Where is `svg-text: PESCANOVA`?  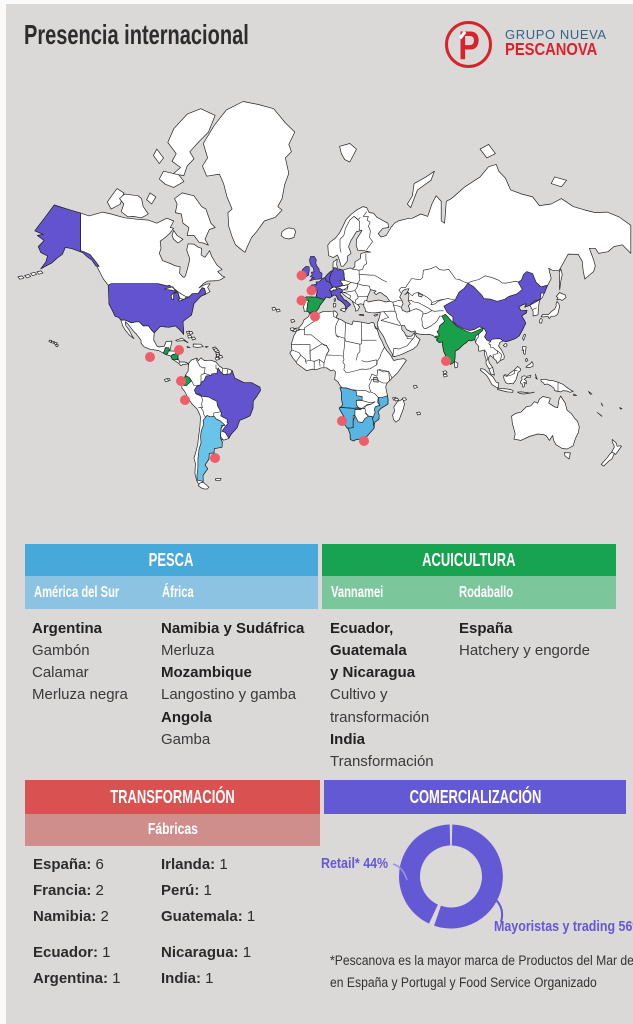
svg-text: PESCANOVA is located at coordinates (551, 50).